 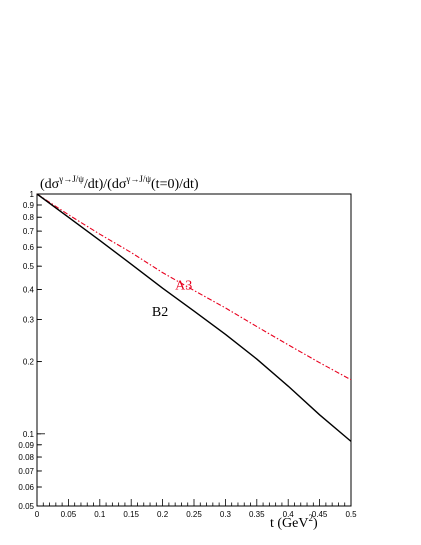 I want to click on y-tick-label: 0.1, so click(x=29, y=434).